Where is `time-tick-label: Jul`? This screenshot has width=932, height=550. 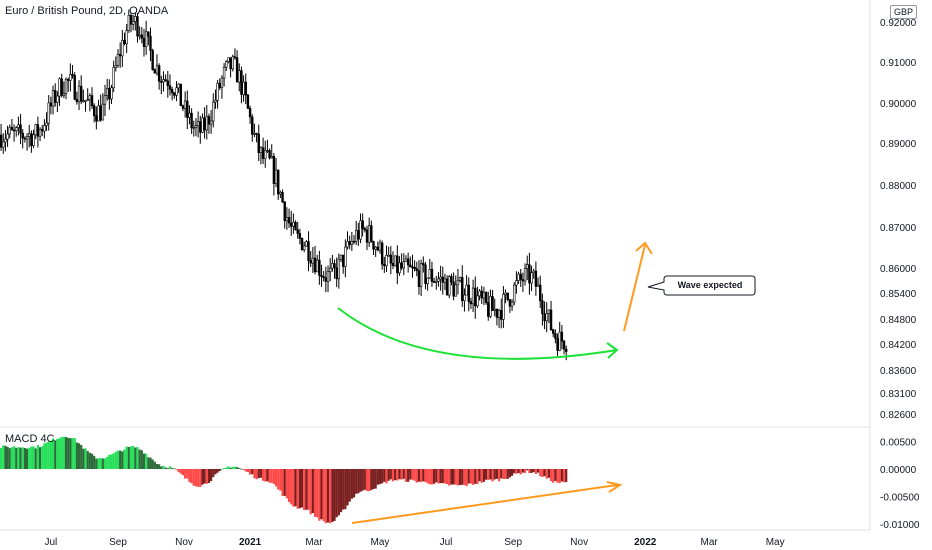
time-tick-label: Jul is located at coordinates (50, 542).